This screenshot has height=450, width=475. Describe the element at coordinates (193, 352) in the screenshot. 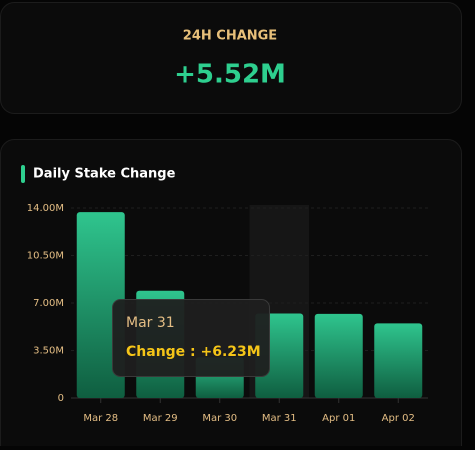

I see `tooltip-value: Change : +6.23M` at that location.